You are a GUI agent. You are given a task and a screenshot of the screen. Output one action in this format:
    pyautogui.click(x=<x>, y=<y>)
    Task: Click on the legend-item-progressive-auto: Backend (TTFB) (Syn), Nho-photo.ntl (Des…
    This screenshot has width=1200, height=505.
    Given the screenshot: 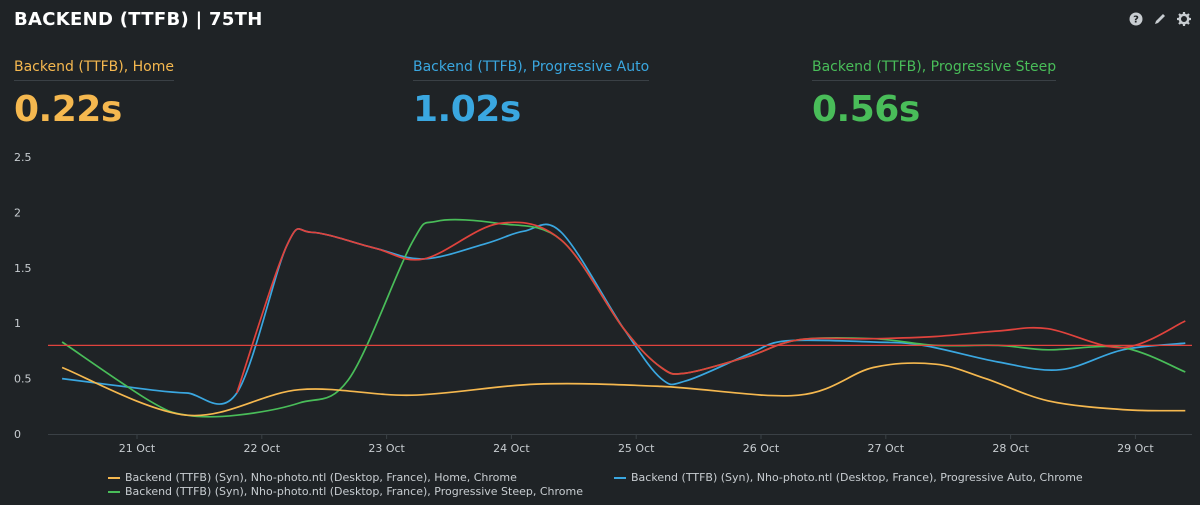 What is the action you would take?
    pyautogui.click(x=848, y=477)
    